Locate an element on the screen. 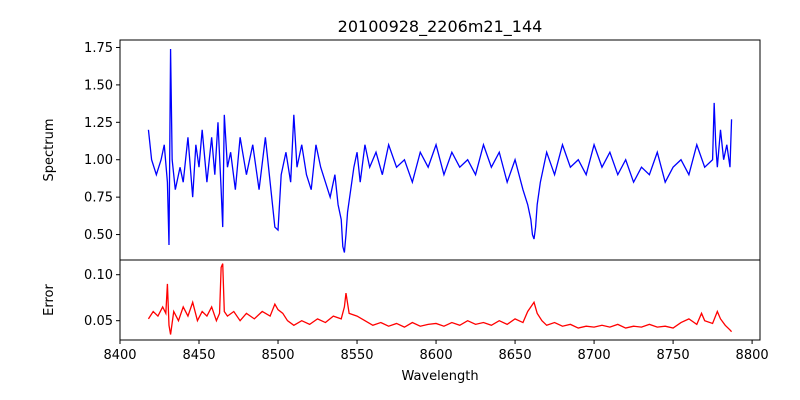  x-tick-label: 8550 is located at coordinates (356, 355).